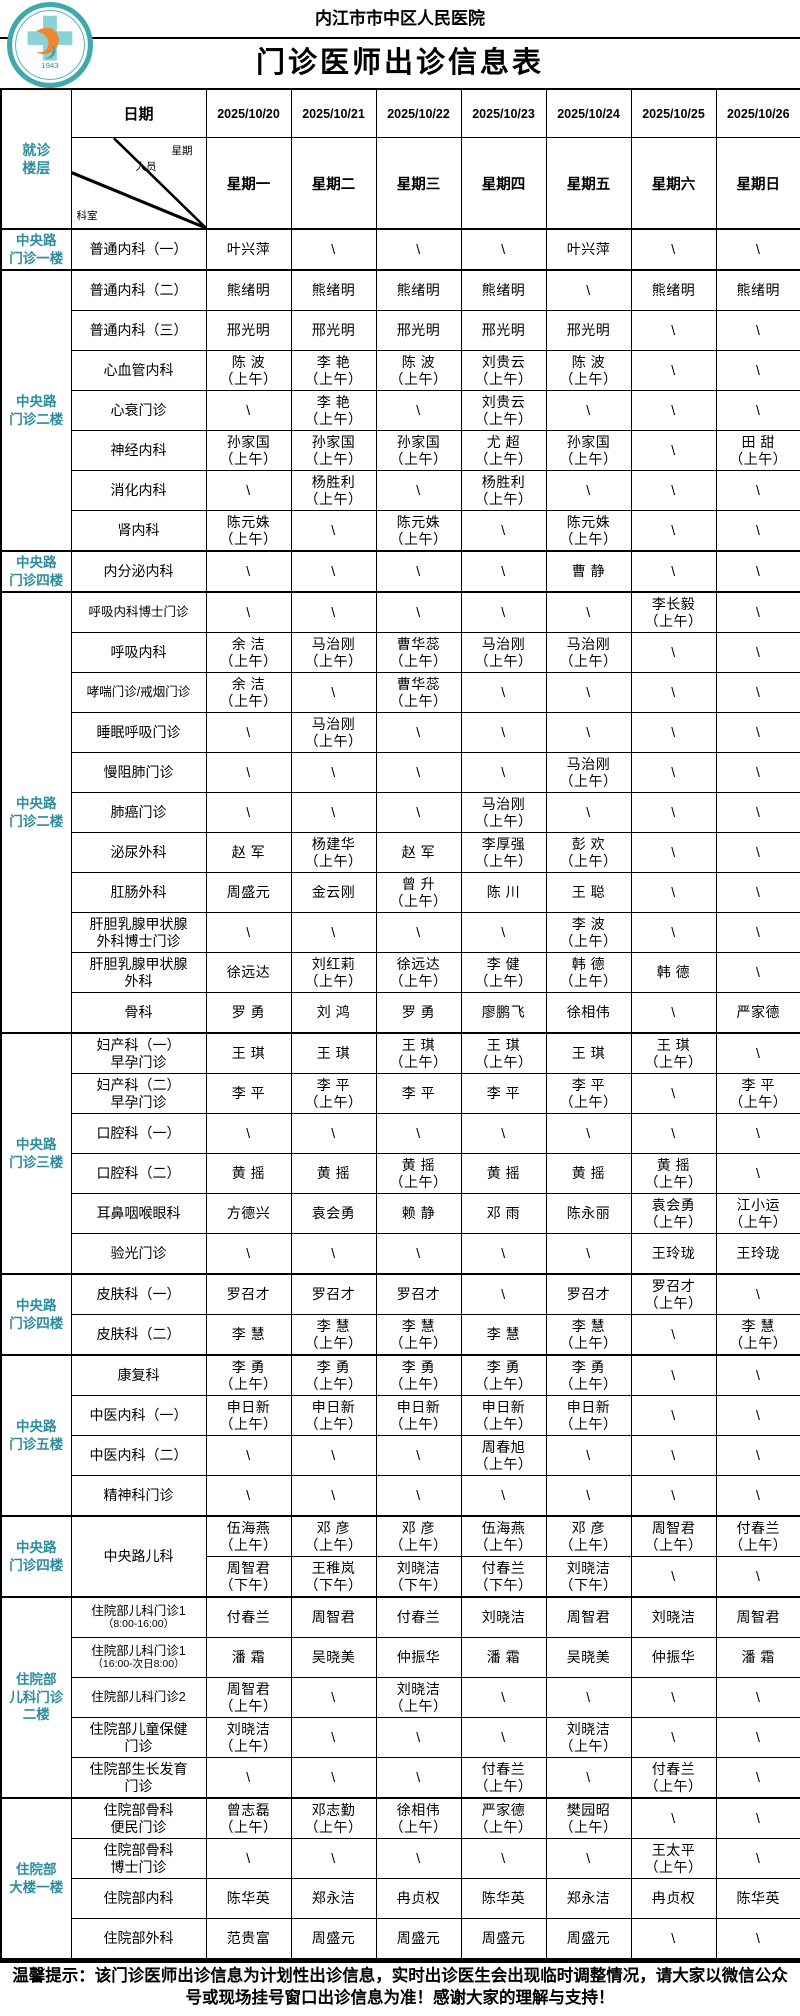 The width and height of the screenshot is (800, 2016). I want to click on diagonal-person-label: 人员, so click(146, 167).